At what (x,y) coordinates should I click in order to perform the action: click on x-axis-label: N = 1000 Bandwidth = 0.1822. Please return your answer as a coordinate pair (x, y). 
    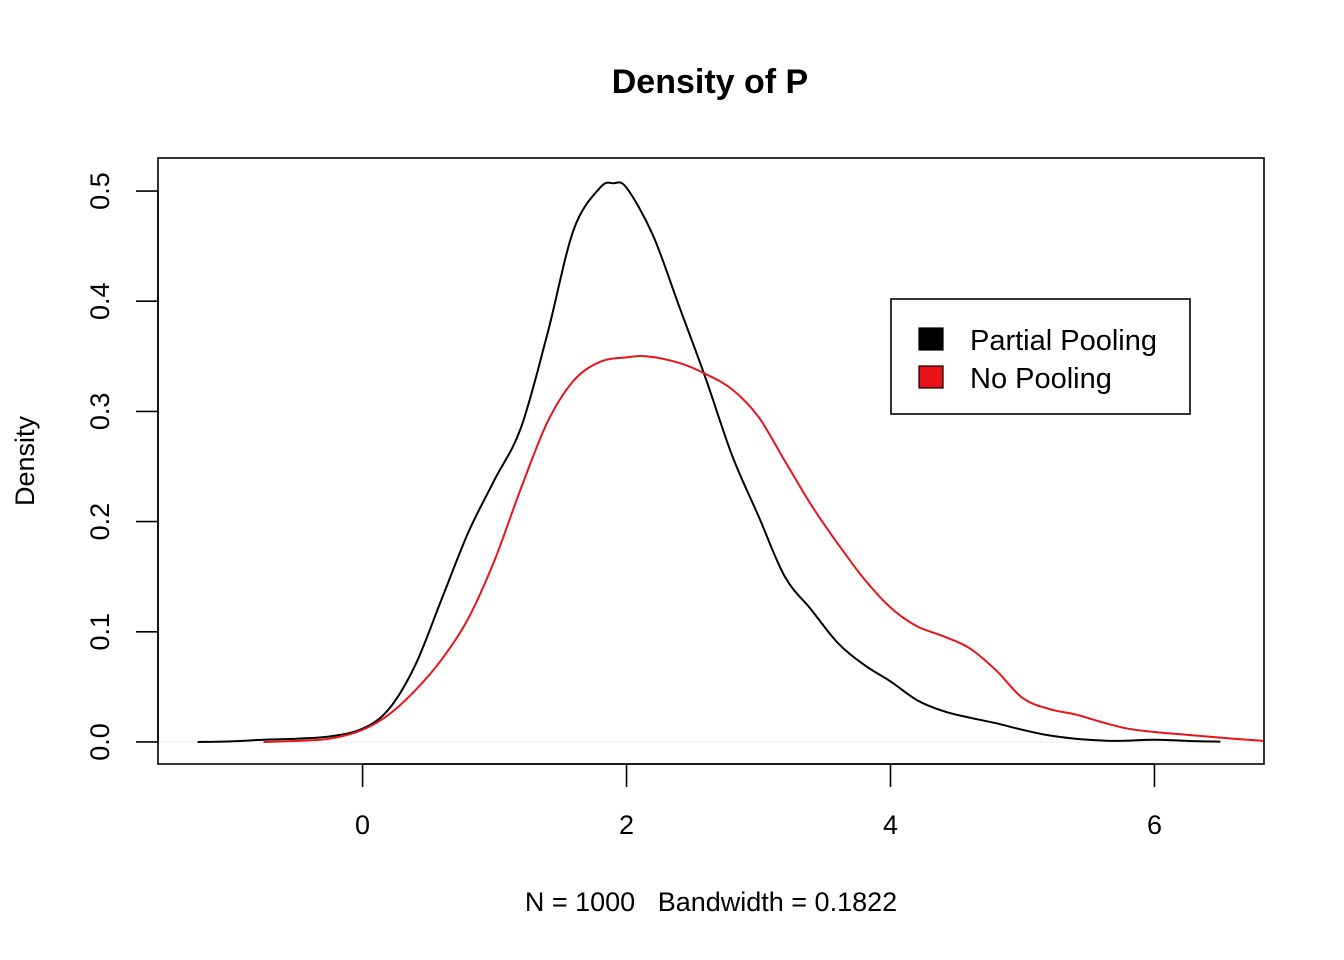
    Looking at the image, I should click on (711, 902).